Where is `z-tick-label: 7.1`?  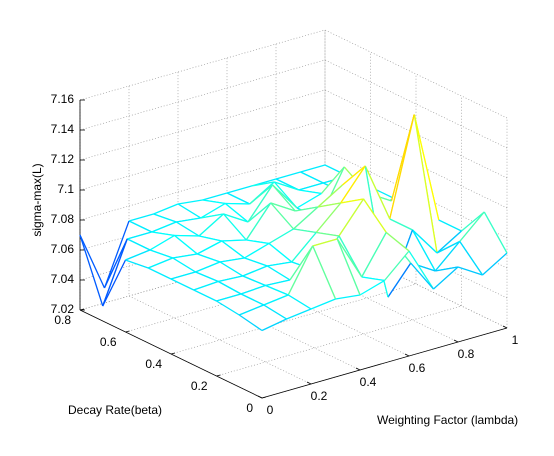
z-tick-label: 7.1 is located at coordinates (65, 189).